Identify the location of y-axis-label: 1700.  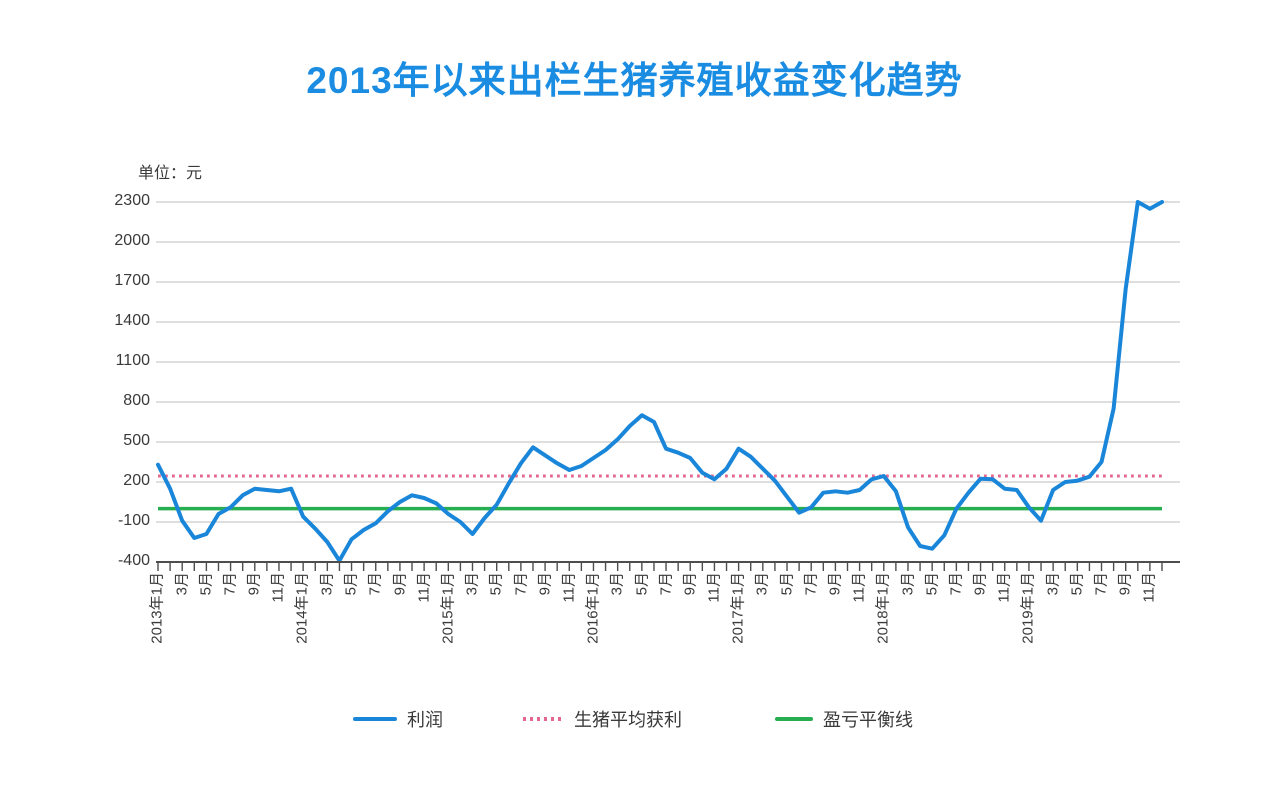
(132, 280).